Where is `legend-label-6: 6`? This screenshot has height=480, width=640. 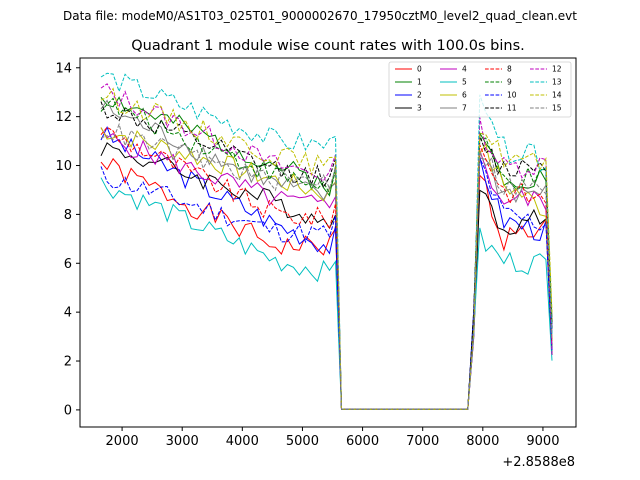
legend-label-6: 6 is located at coordinates (464, 95).